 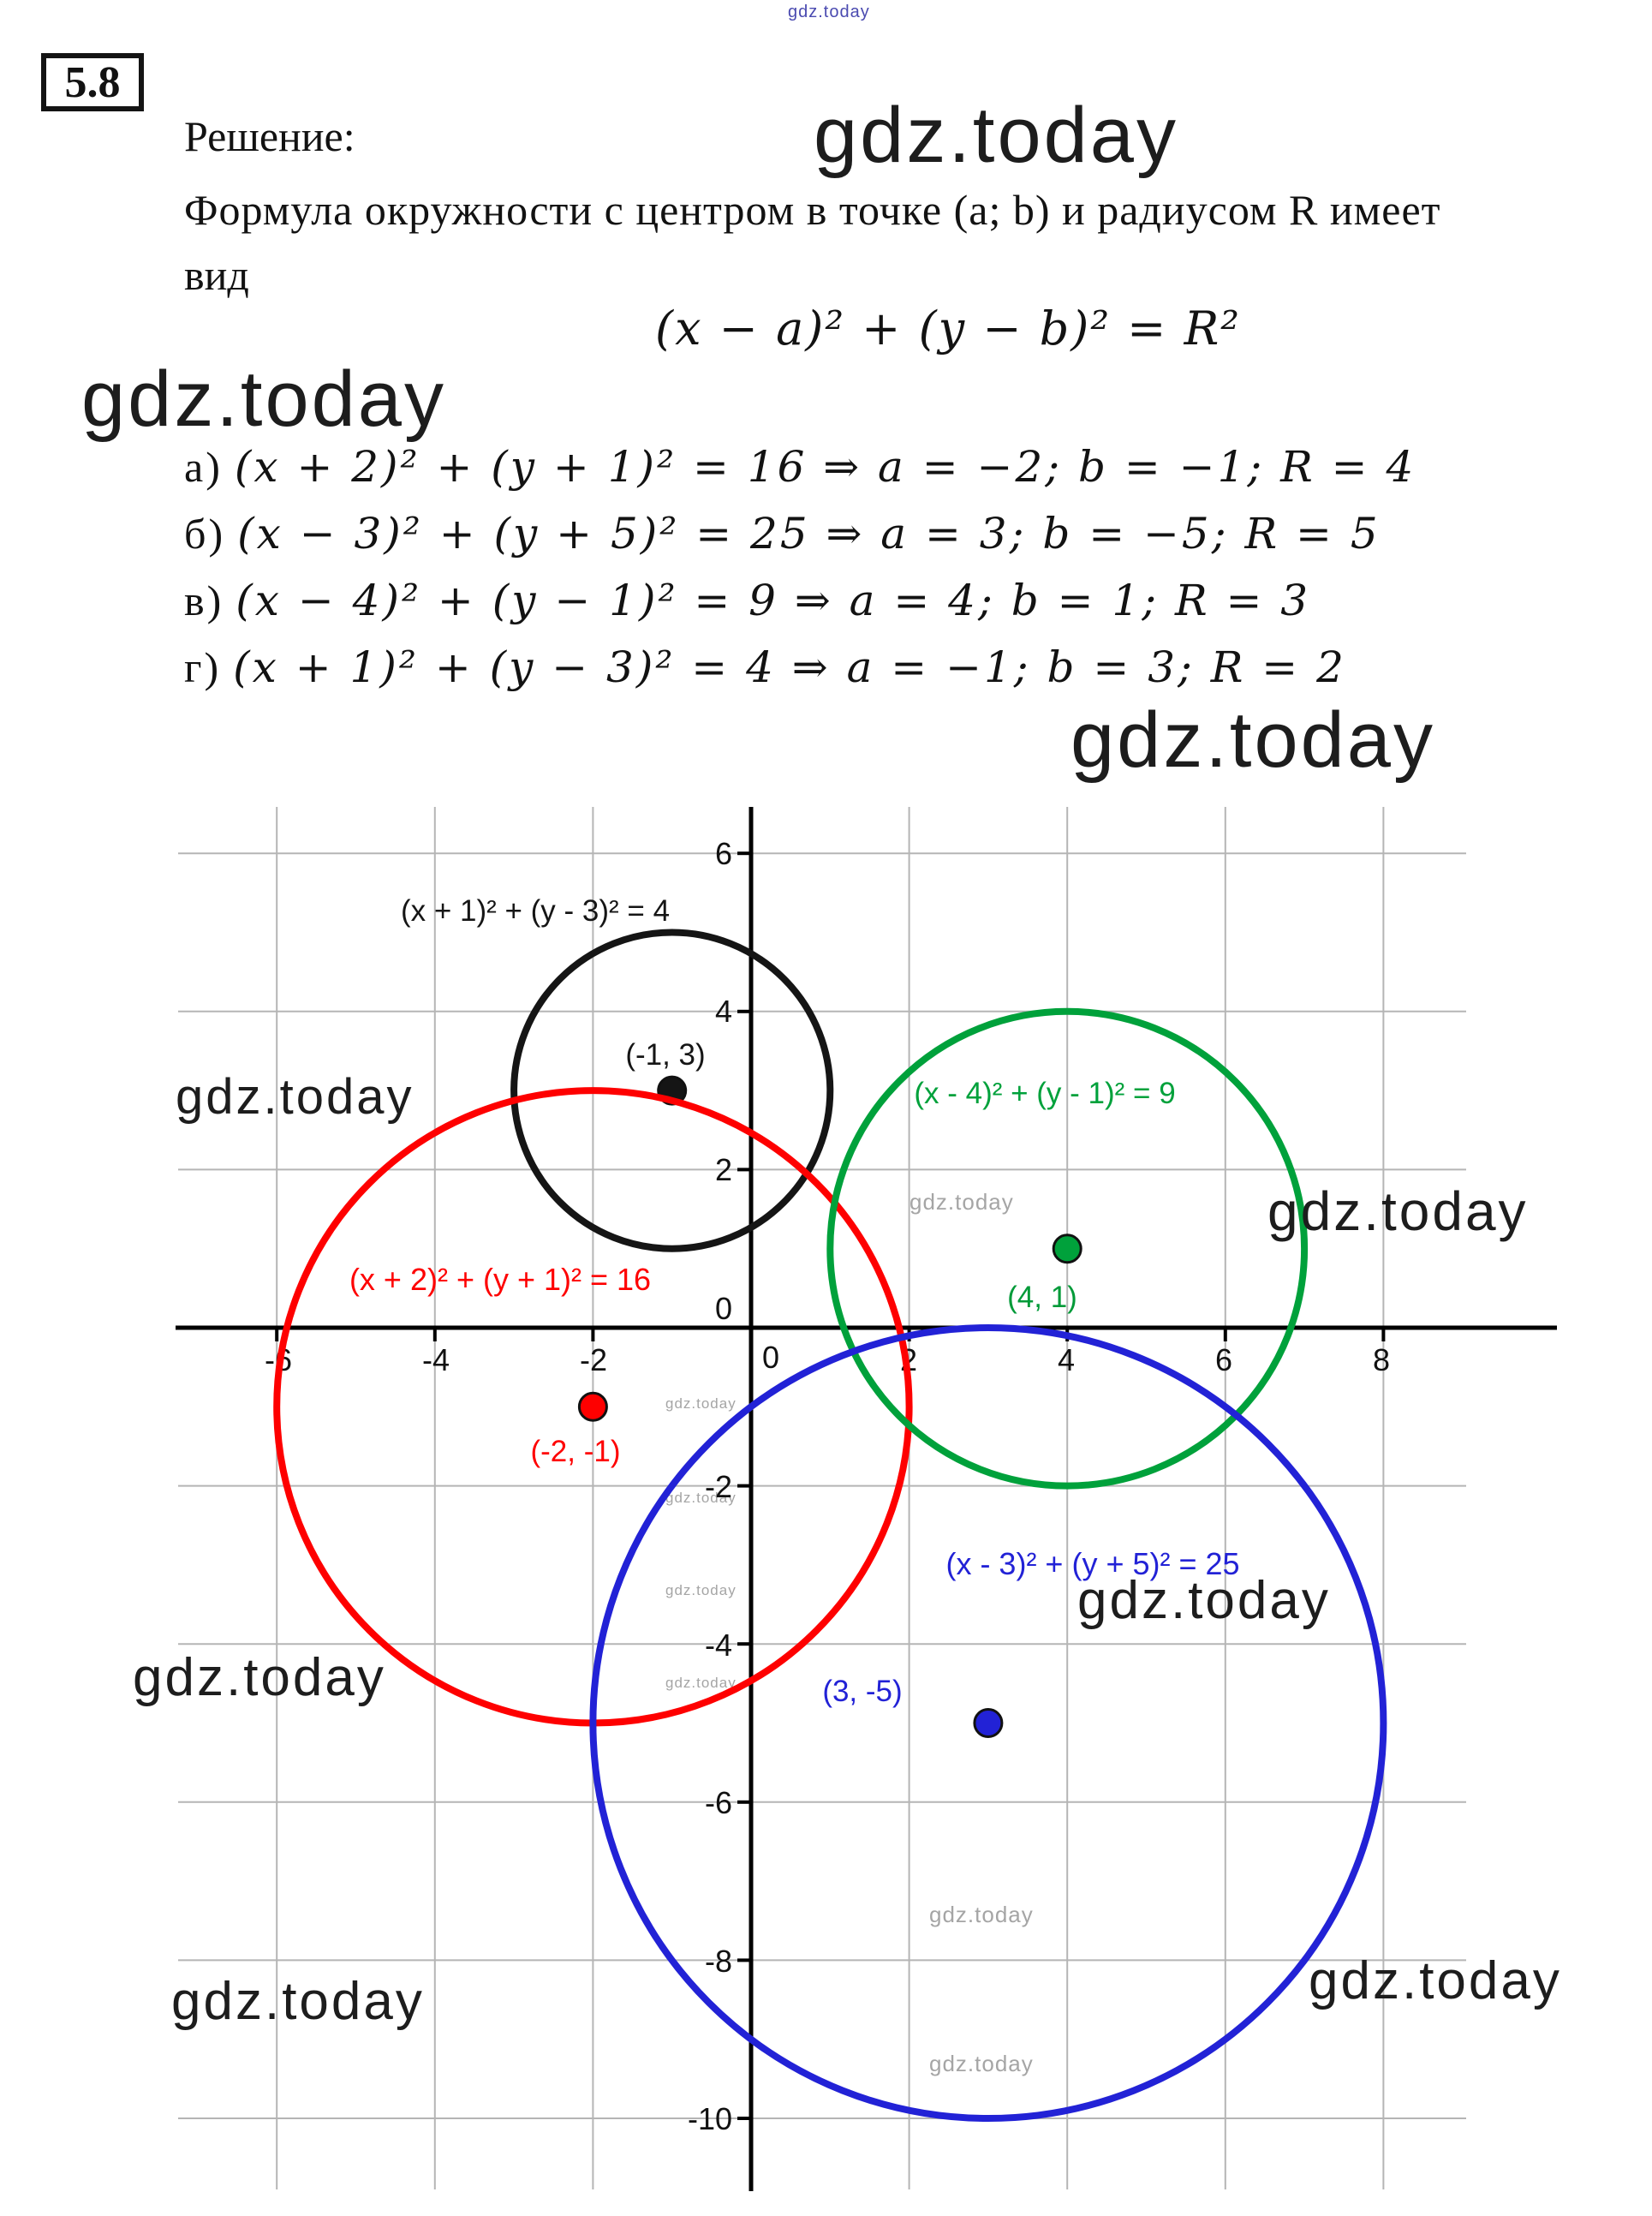 What do you see at coordinates (829, 12) in the screenshot?
I see `tiny-top-watermark: gdz.today` at bounding box center [829, 12].